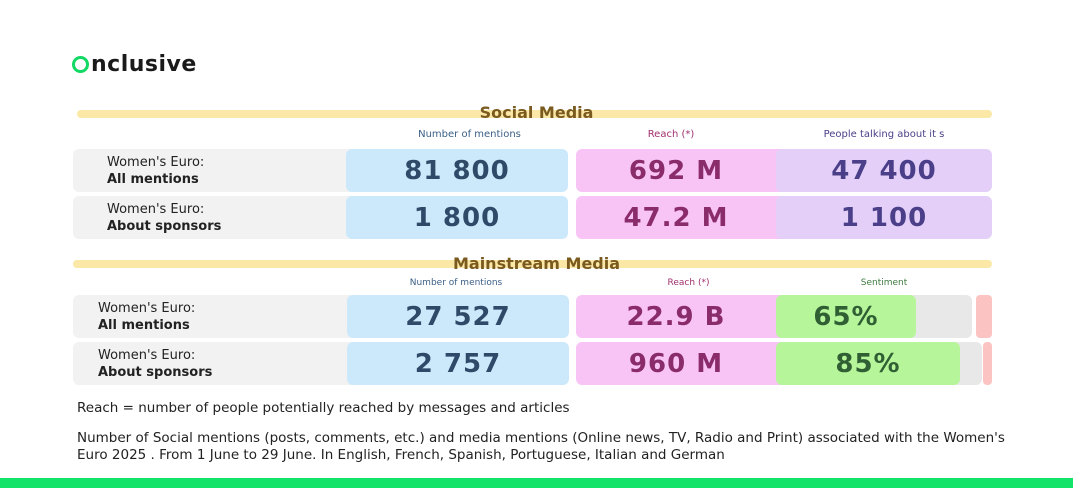 Image resolution: width=1073 pixels, height=488 pixels. I want to click on brand-bottom-bar, so click(536, 483).